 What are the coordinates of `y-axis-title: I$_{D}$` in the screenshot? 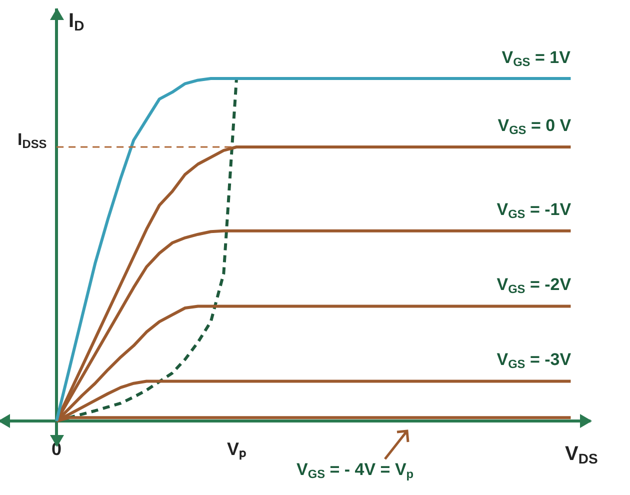 It's located at (76, 22).